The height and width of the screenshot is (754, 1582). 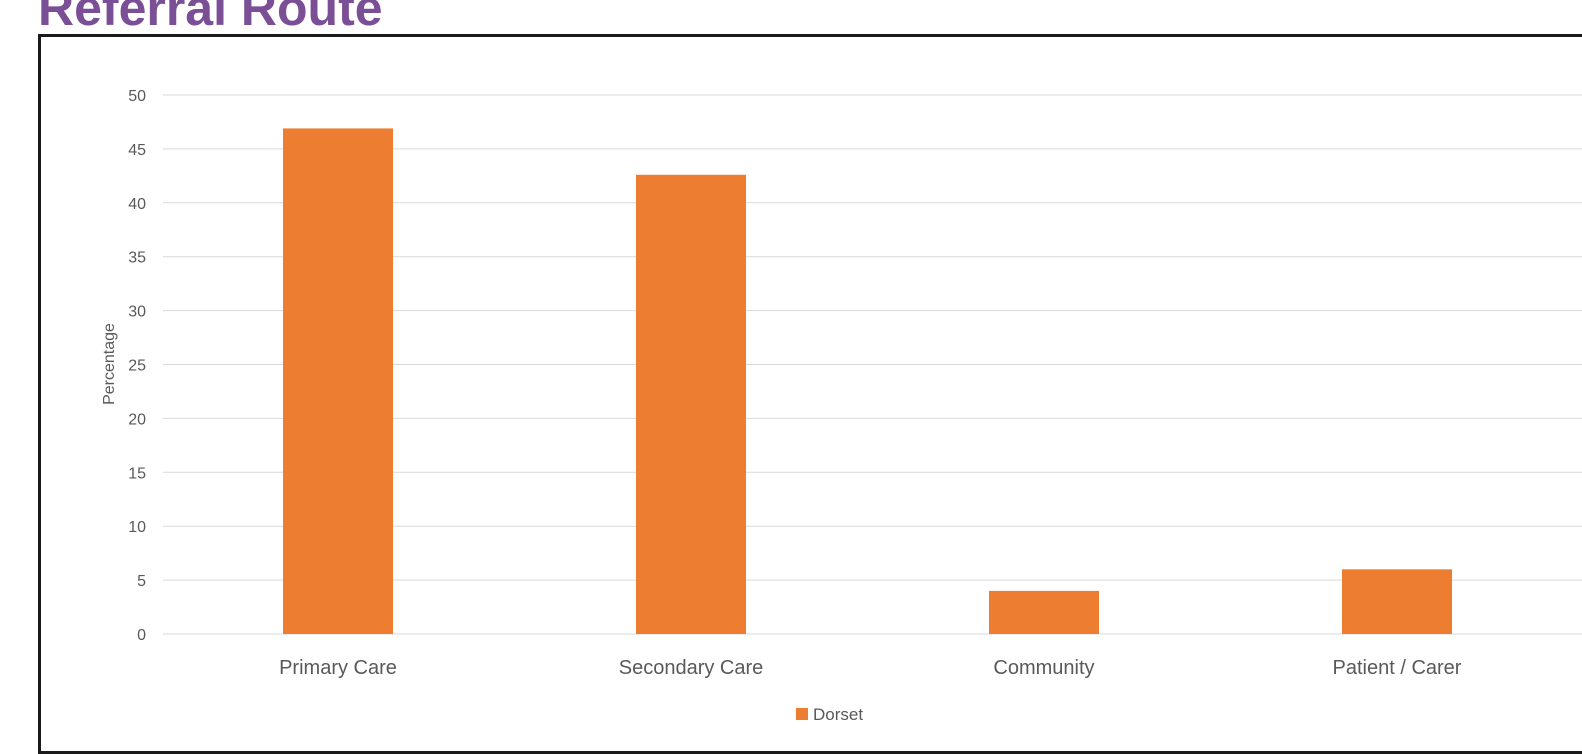 I want to click on x-tick-label: Primary Care, so click(x=338, y=668).